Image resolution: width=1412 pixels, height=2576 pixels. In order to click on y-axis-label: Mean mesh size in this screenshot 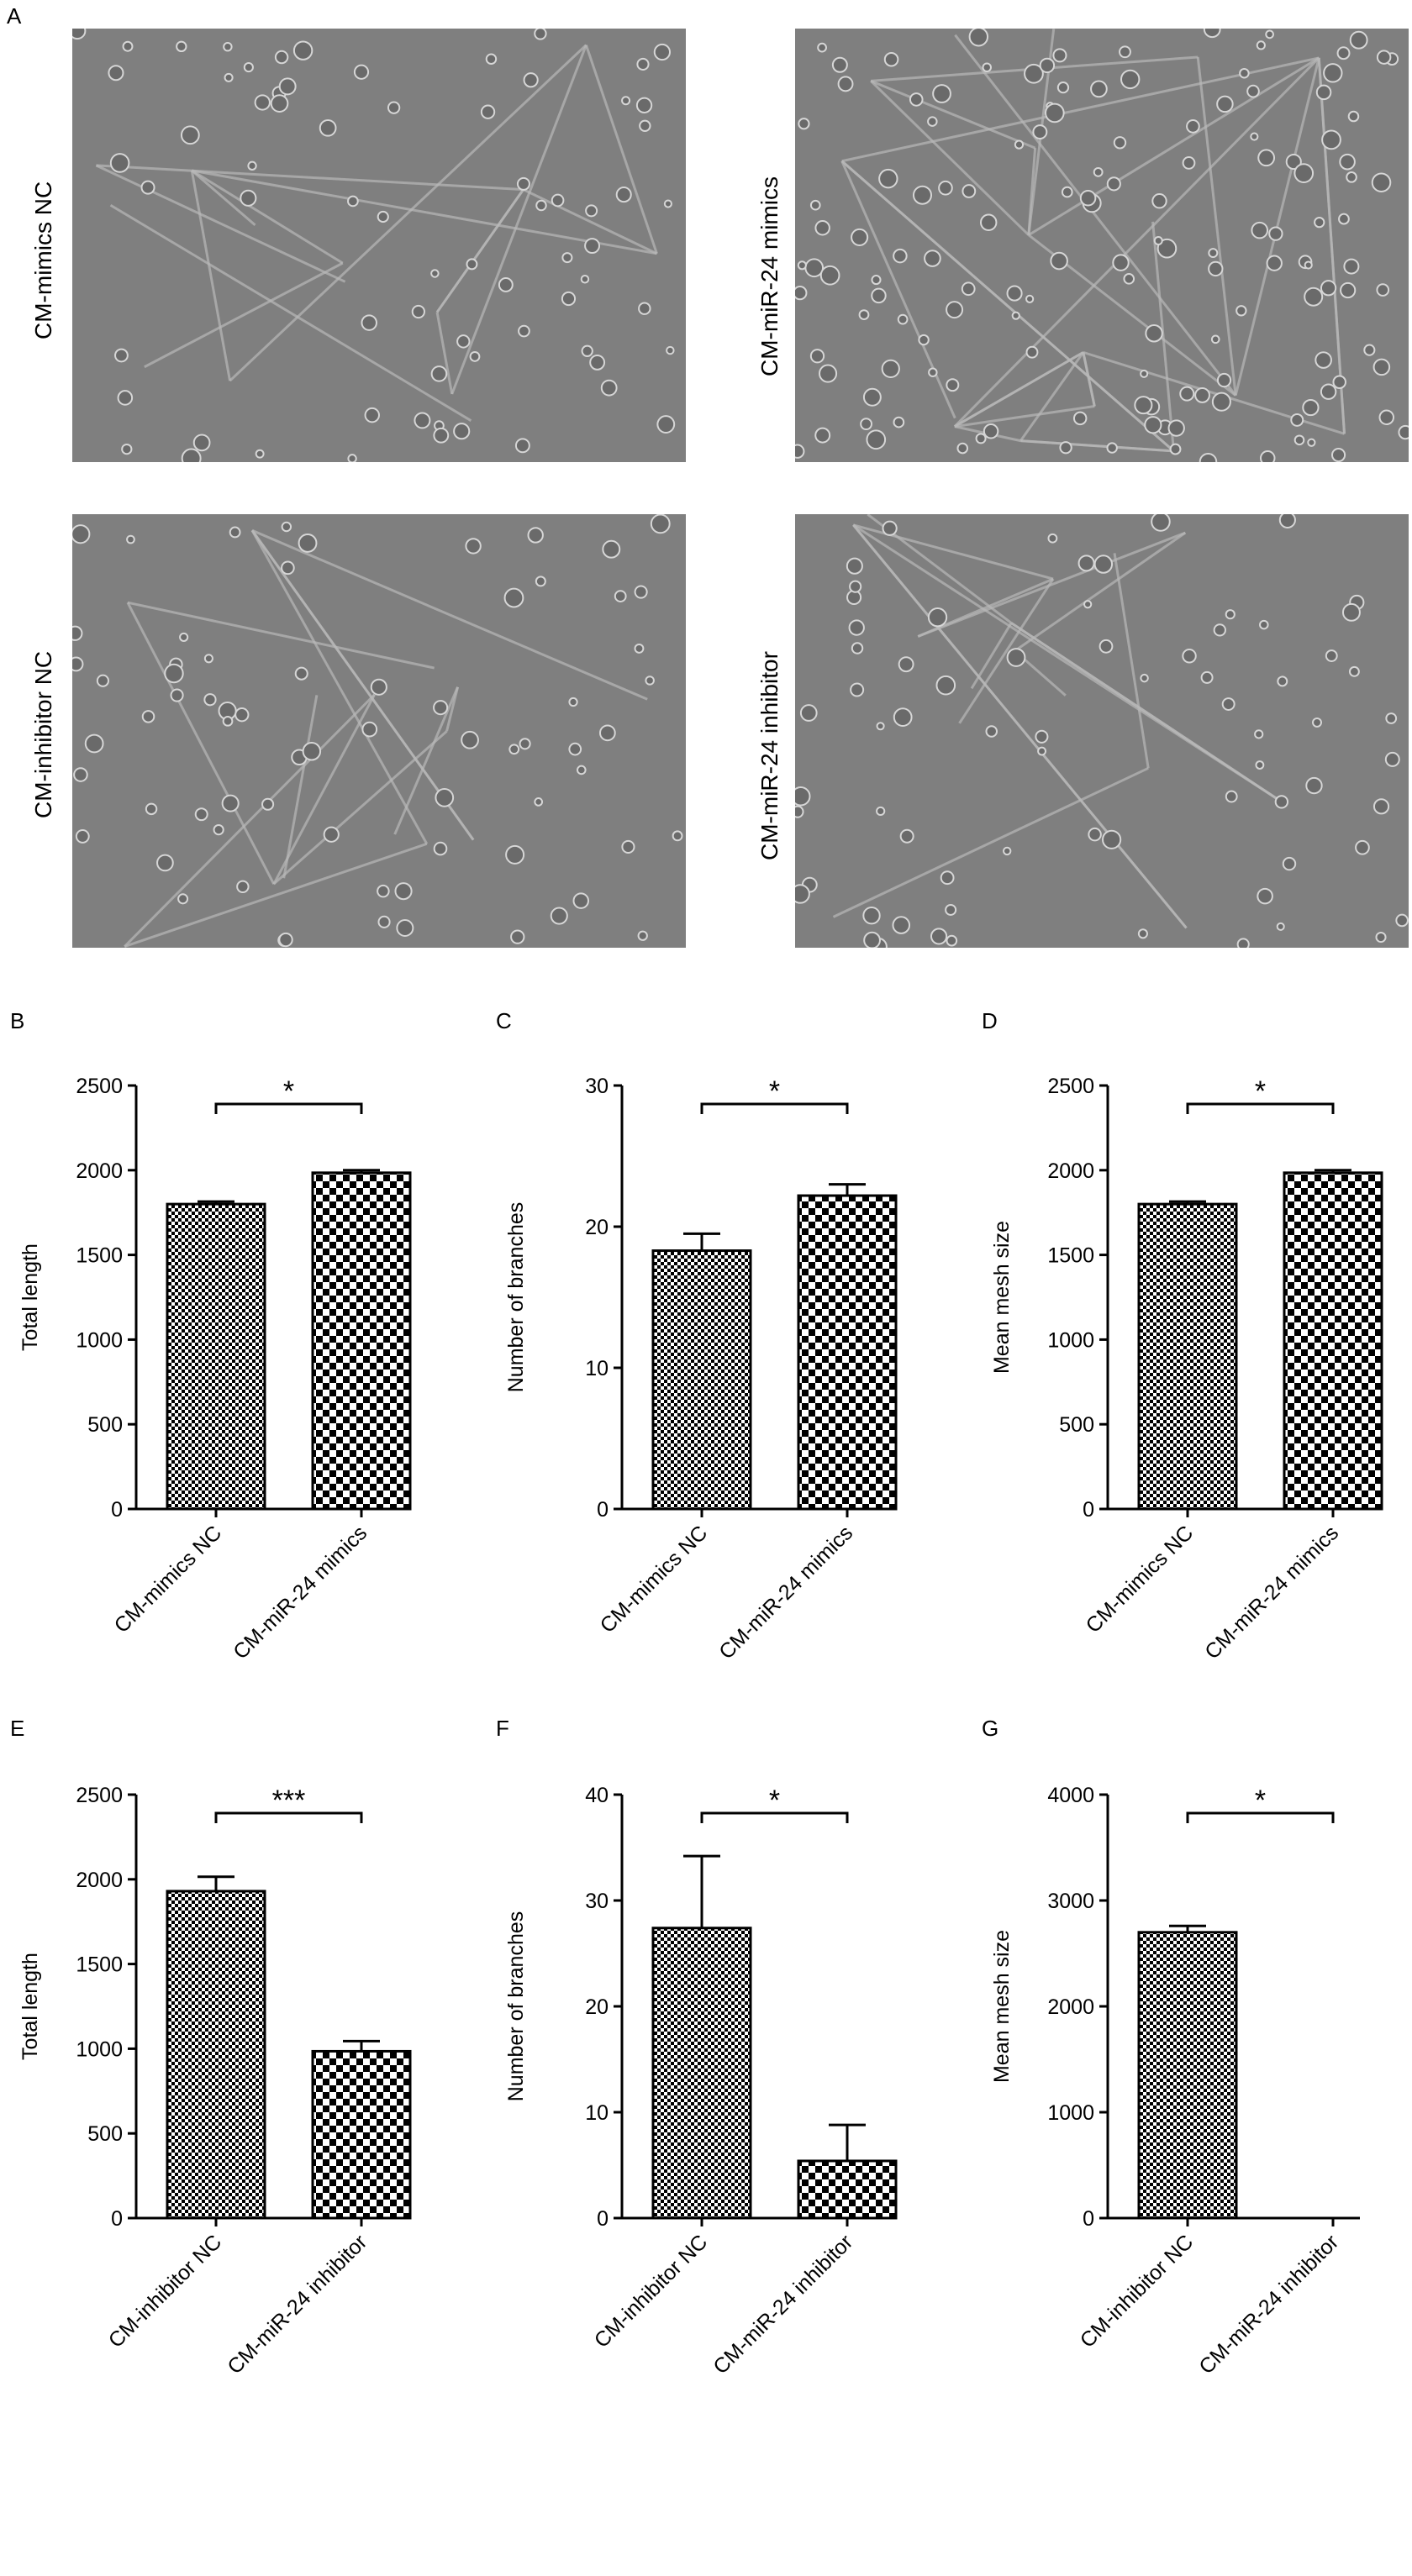, I will do `click(1002, 2006)`.